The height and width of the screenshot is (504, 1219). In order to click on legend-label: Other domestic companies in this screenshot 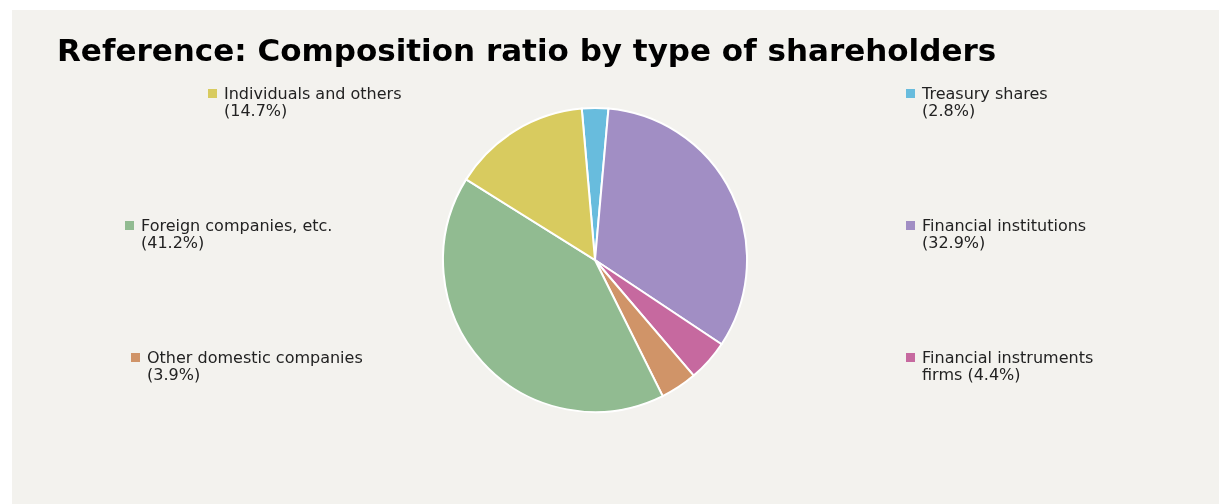, I will do `click(255, 357)`.